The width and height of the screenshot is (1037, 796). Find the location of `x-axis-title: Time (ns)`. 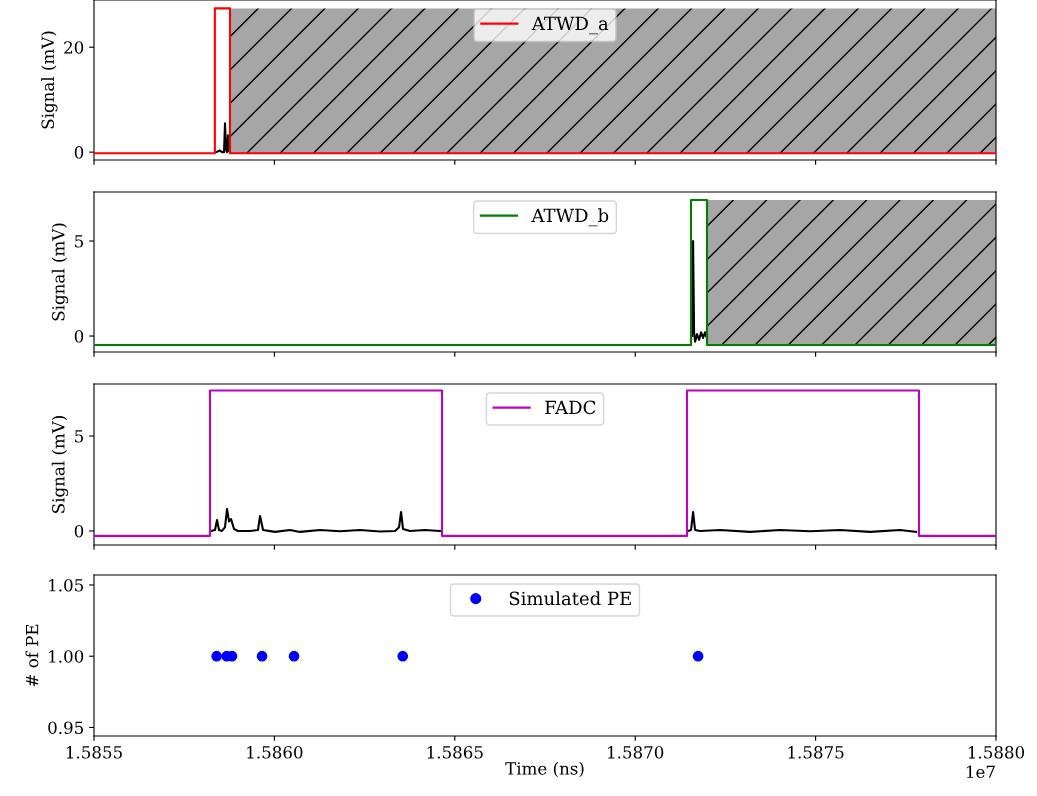

x-axis-title: Time (ns) is located at coordinates (544, 769).